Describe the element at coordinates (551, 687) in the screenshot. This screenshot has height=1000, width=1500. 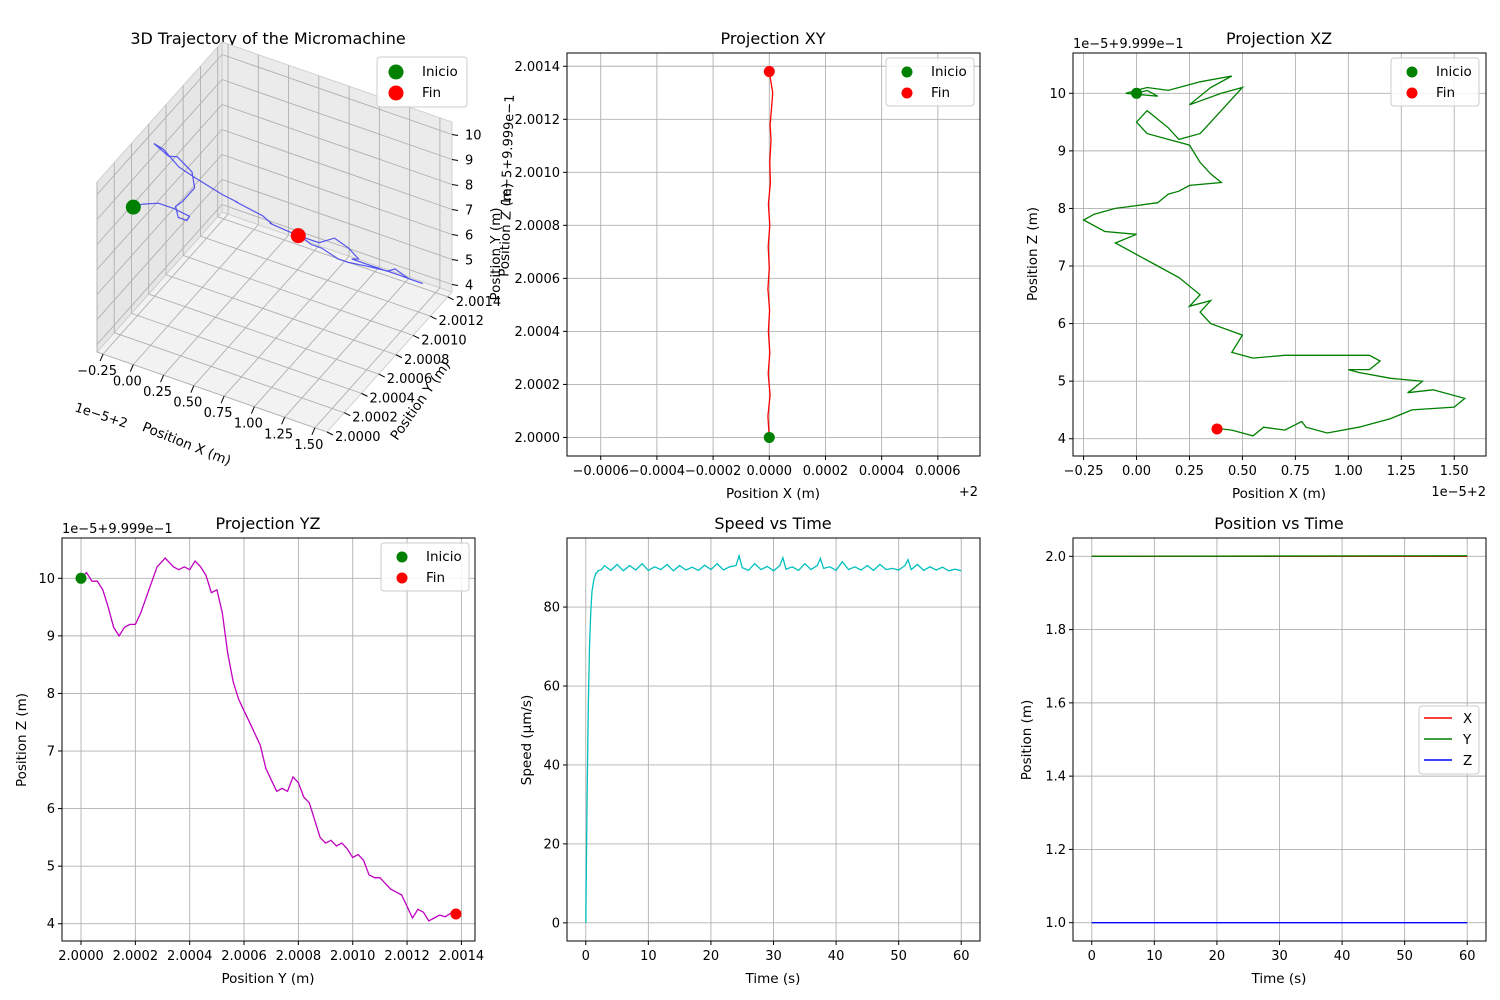
I see `y-tick-label: 60` at that location.